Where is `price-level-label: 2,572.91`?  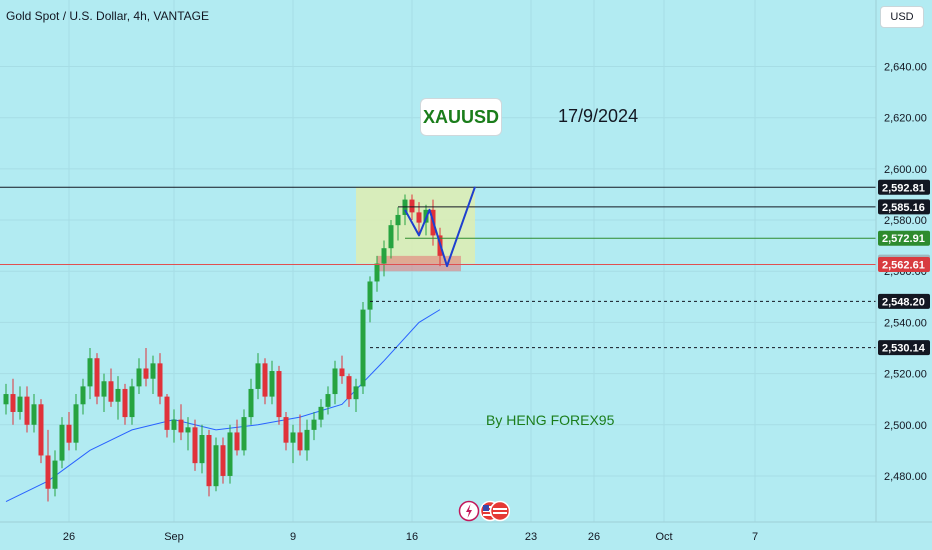
price-level-label: 2,572.91 is located at coordinates (903, 239).